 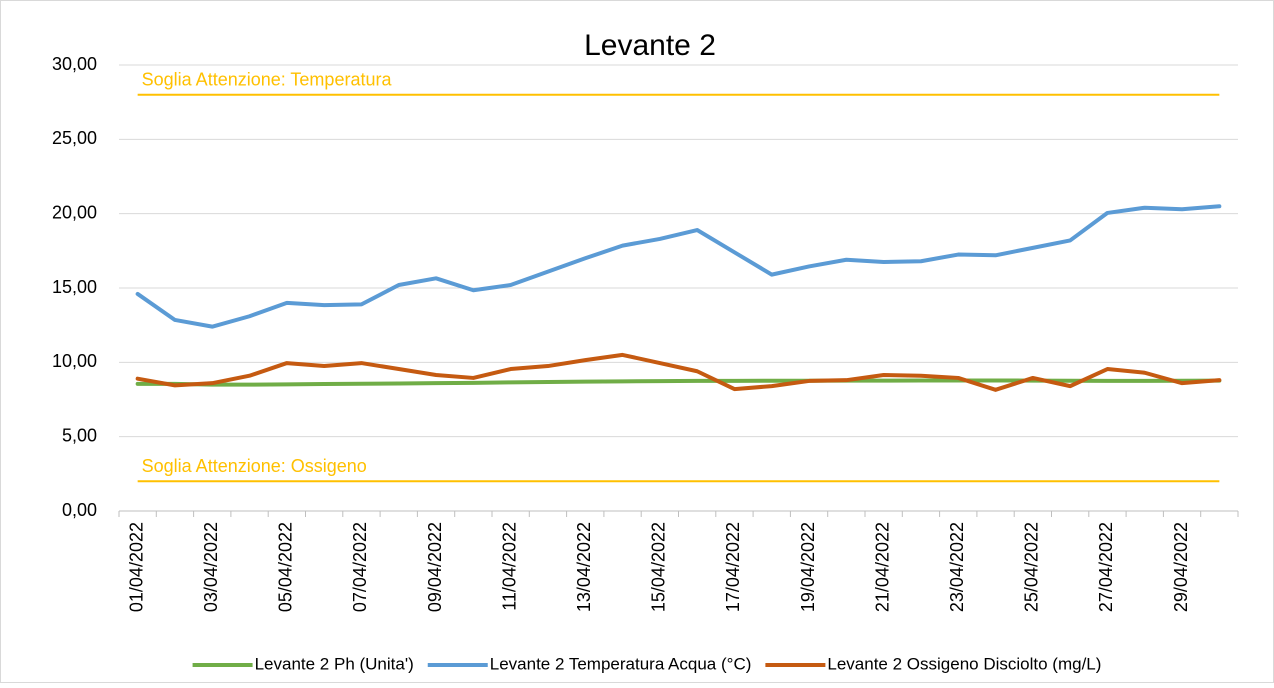 What do you see at coordinates (678, 372) in the screenshot?
I see `series-line` at bounding box center [678, 372].